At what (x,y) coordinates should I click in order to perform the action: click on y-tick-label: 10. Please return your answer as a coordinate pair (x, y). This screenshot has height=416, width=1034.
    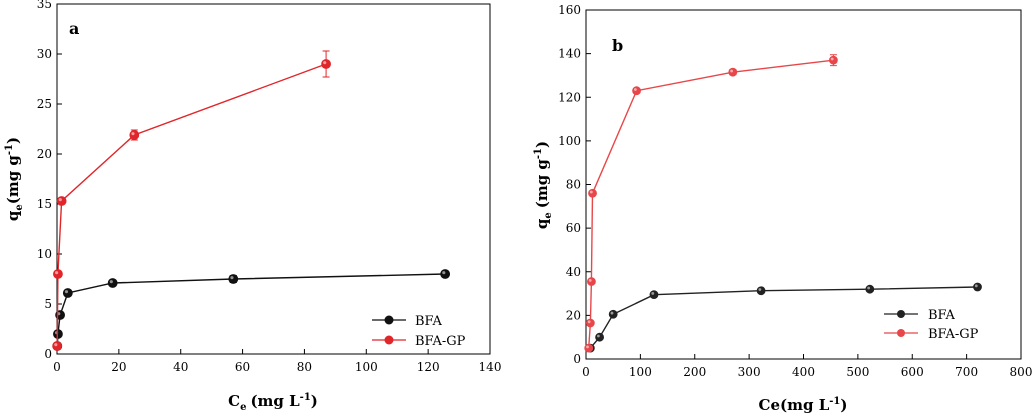
    Looking at the image, I should click on (44, 254).